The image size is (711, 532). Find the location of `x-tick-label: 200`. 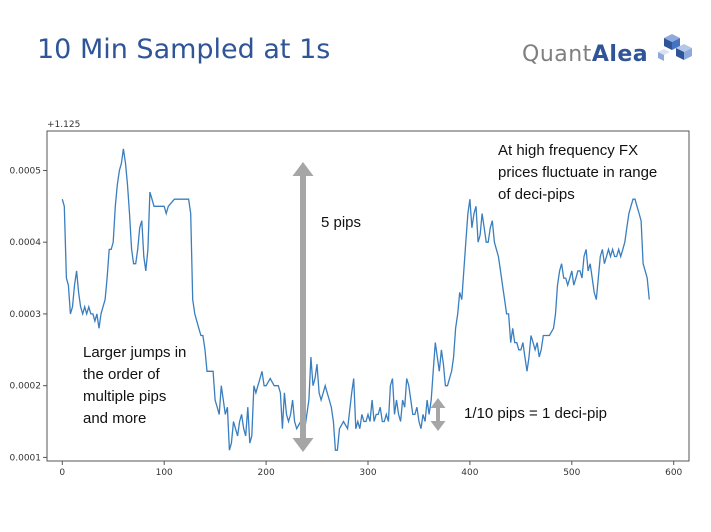

x-tick-label: 200 is located at coordinates (266, 473).